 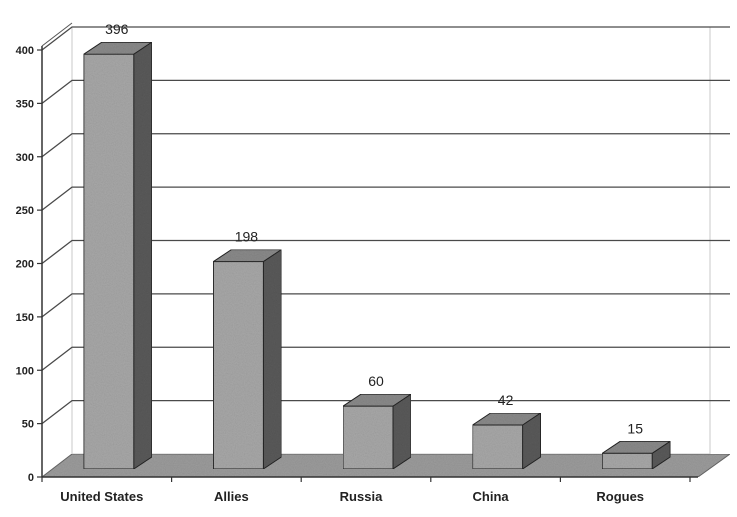 What do you see at coordinates (247, 237) in the screenshot?
I see `value-label: 198` at bounding box center [247, 237].